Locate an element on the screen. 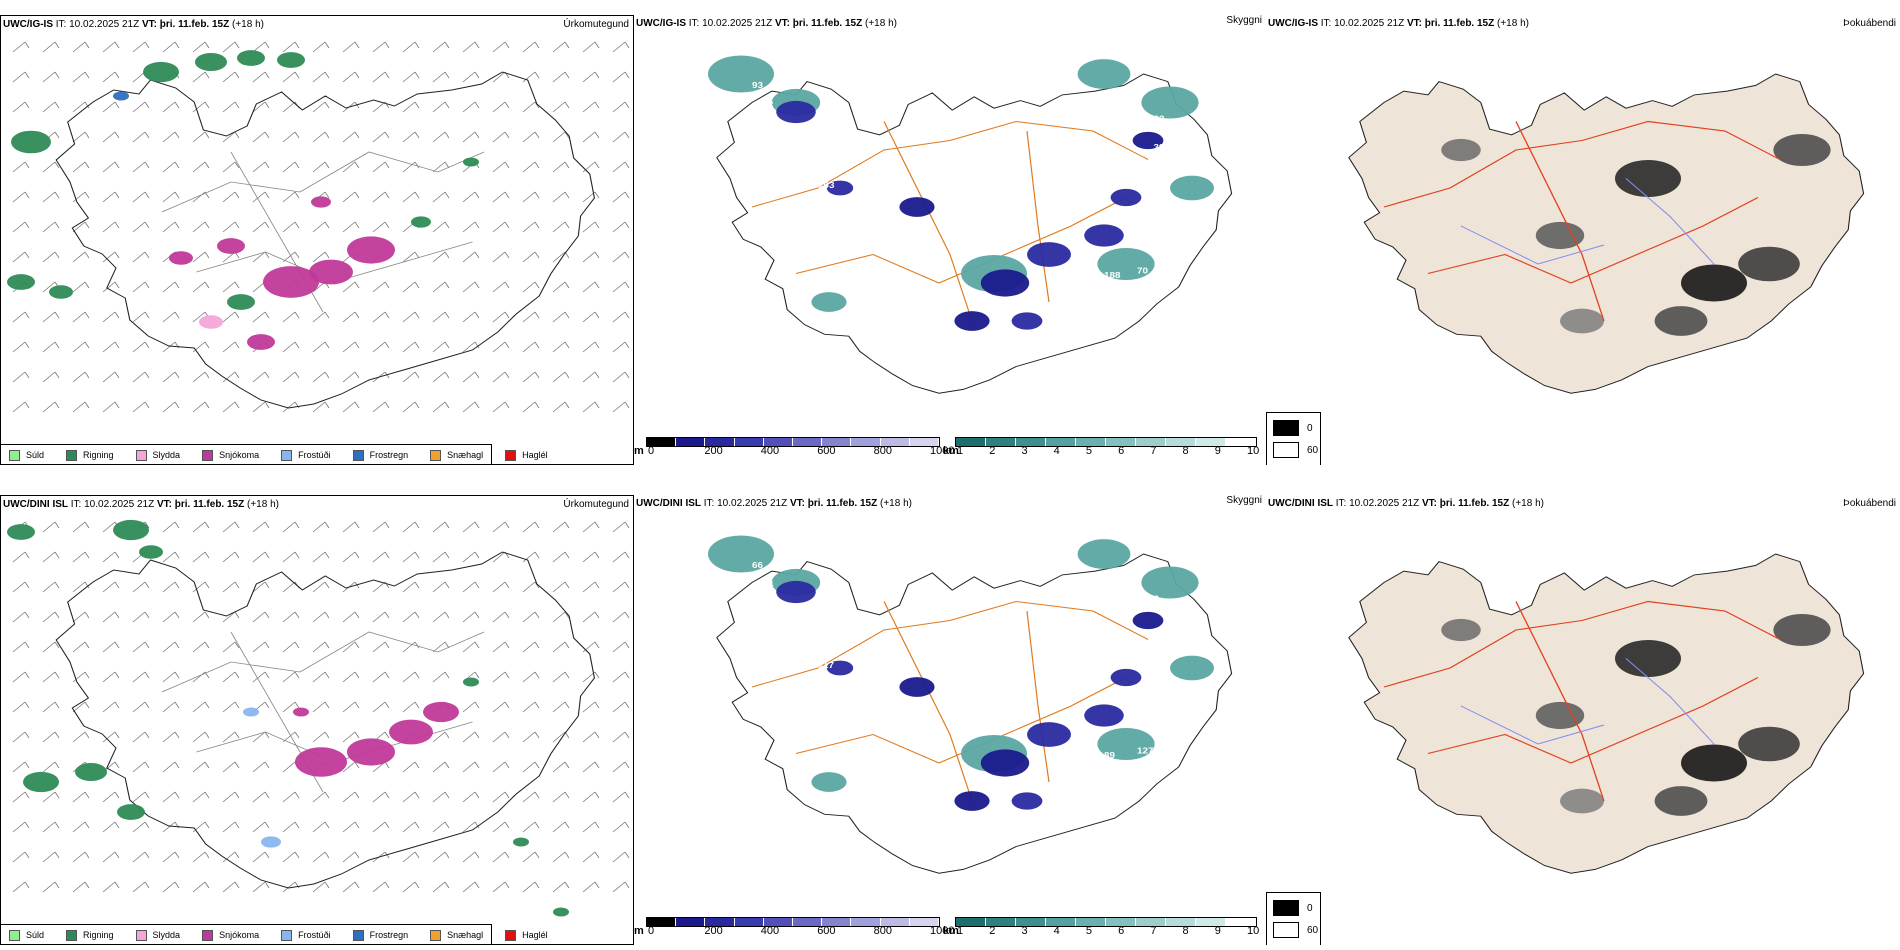  height-label: 60 is located at coordinates (994, 360).